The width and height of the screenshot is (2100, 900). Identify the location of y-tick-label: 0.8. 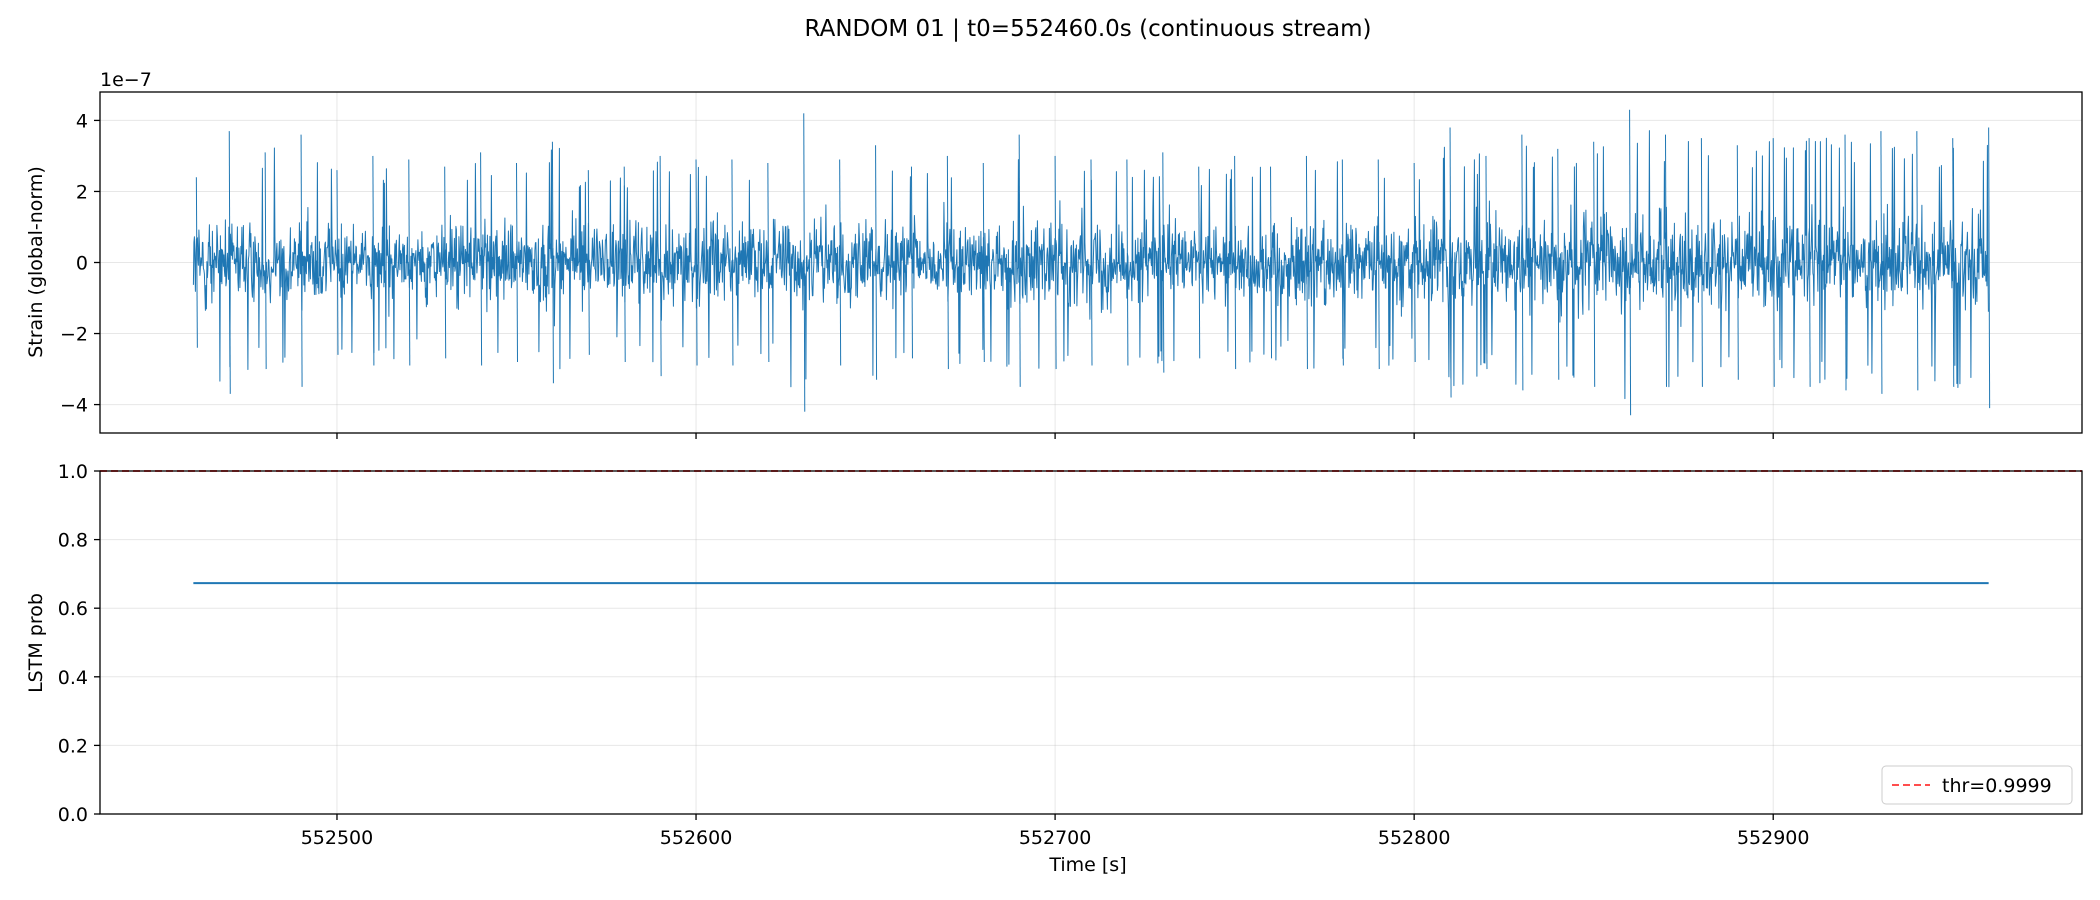
(73, 541).